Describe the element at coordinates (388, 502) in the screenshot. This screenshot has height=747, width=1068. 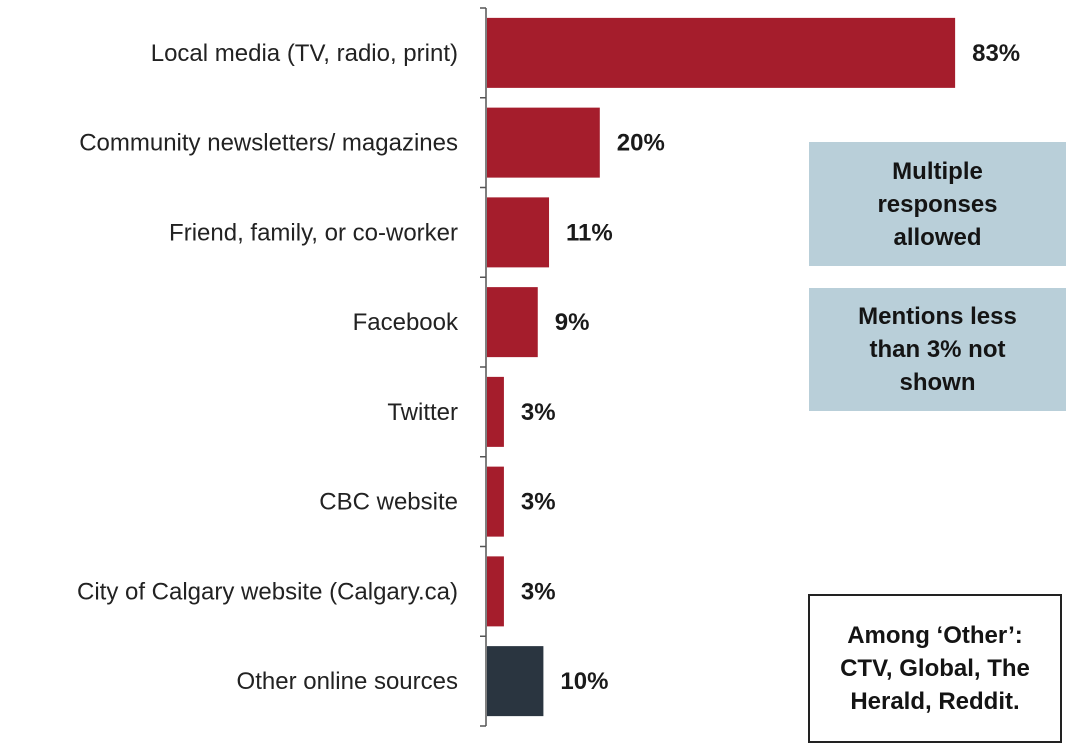
I see `category-label: CBC website` at that location.